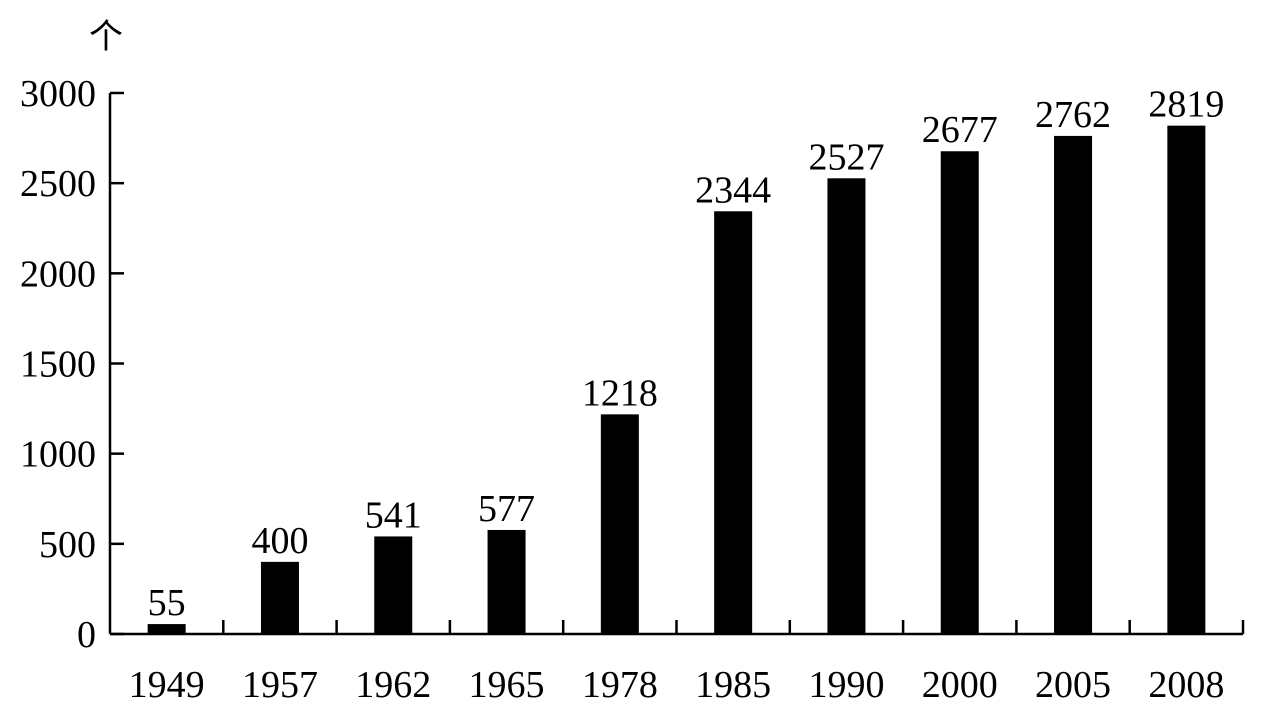 This screenshot has width=1263, height=711. Describe the element at coordinates (167, 603) in the screenshot. I see `data-label: 55` at that location.